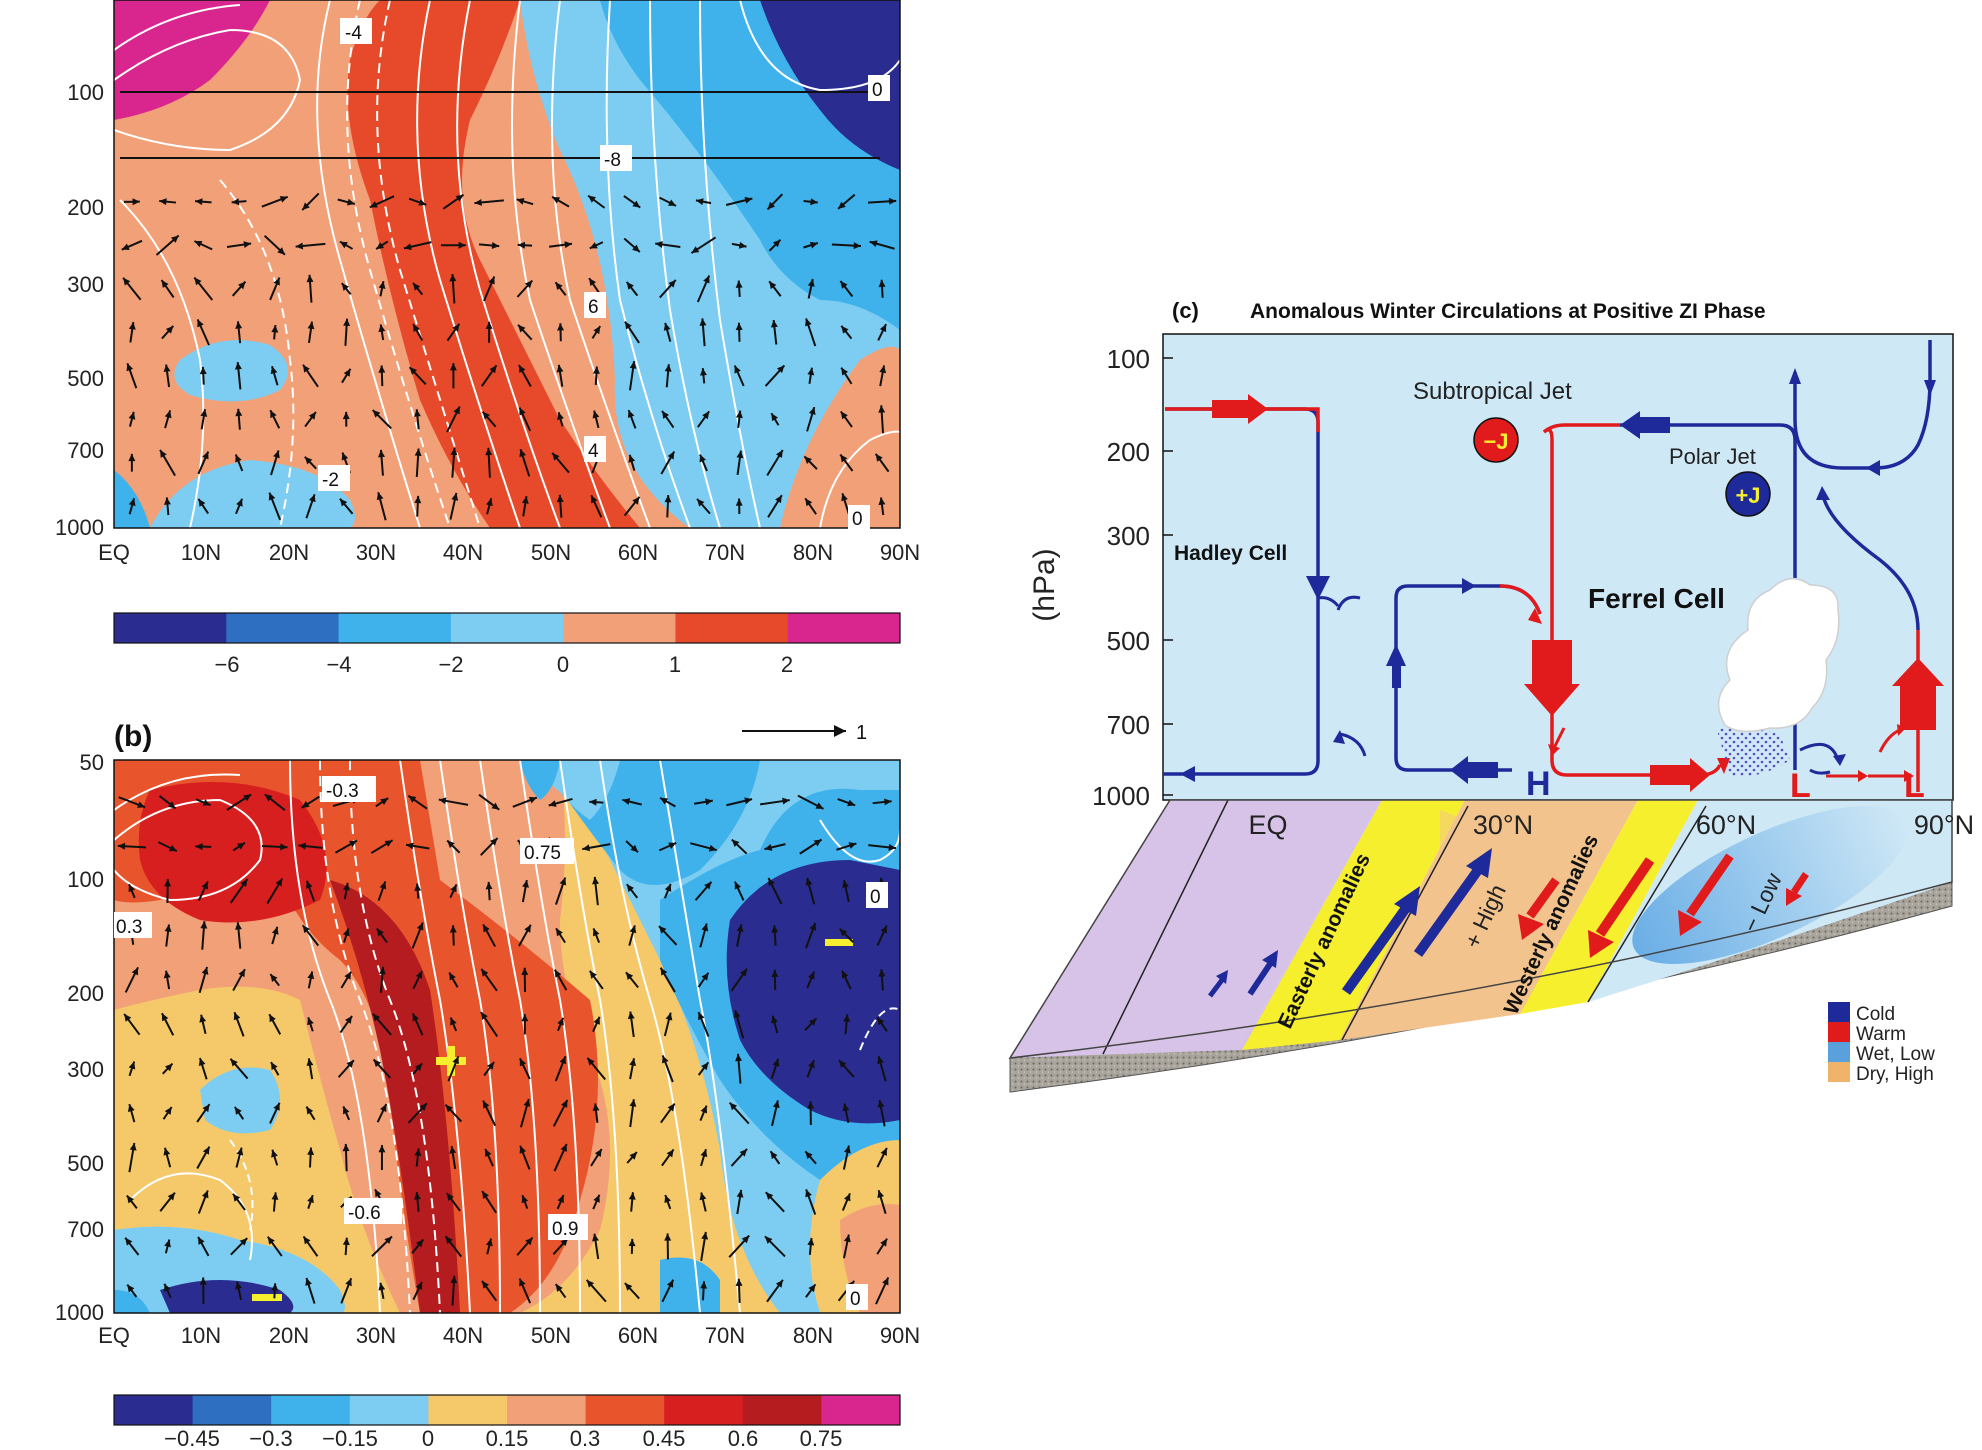 The image size is (1982, 1450). What do you see at coordinates (330, 480) in the screenshot?
I see `contour-label: -2` at bounding box center [330, 480].